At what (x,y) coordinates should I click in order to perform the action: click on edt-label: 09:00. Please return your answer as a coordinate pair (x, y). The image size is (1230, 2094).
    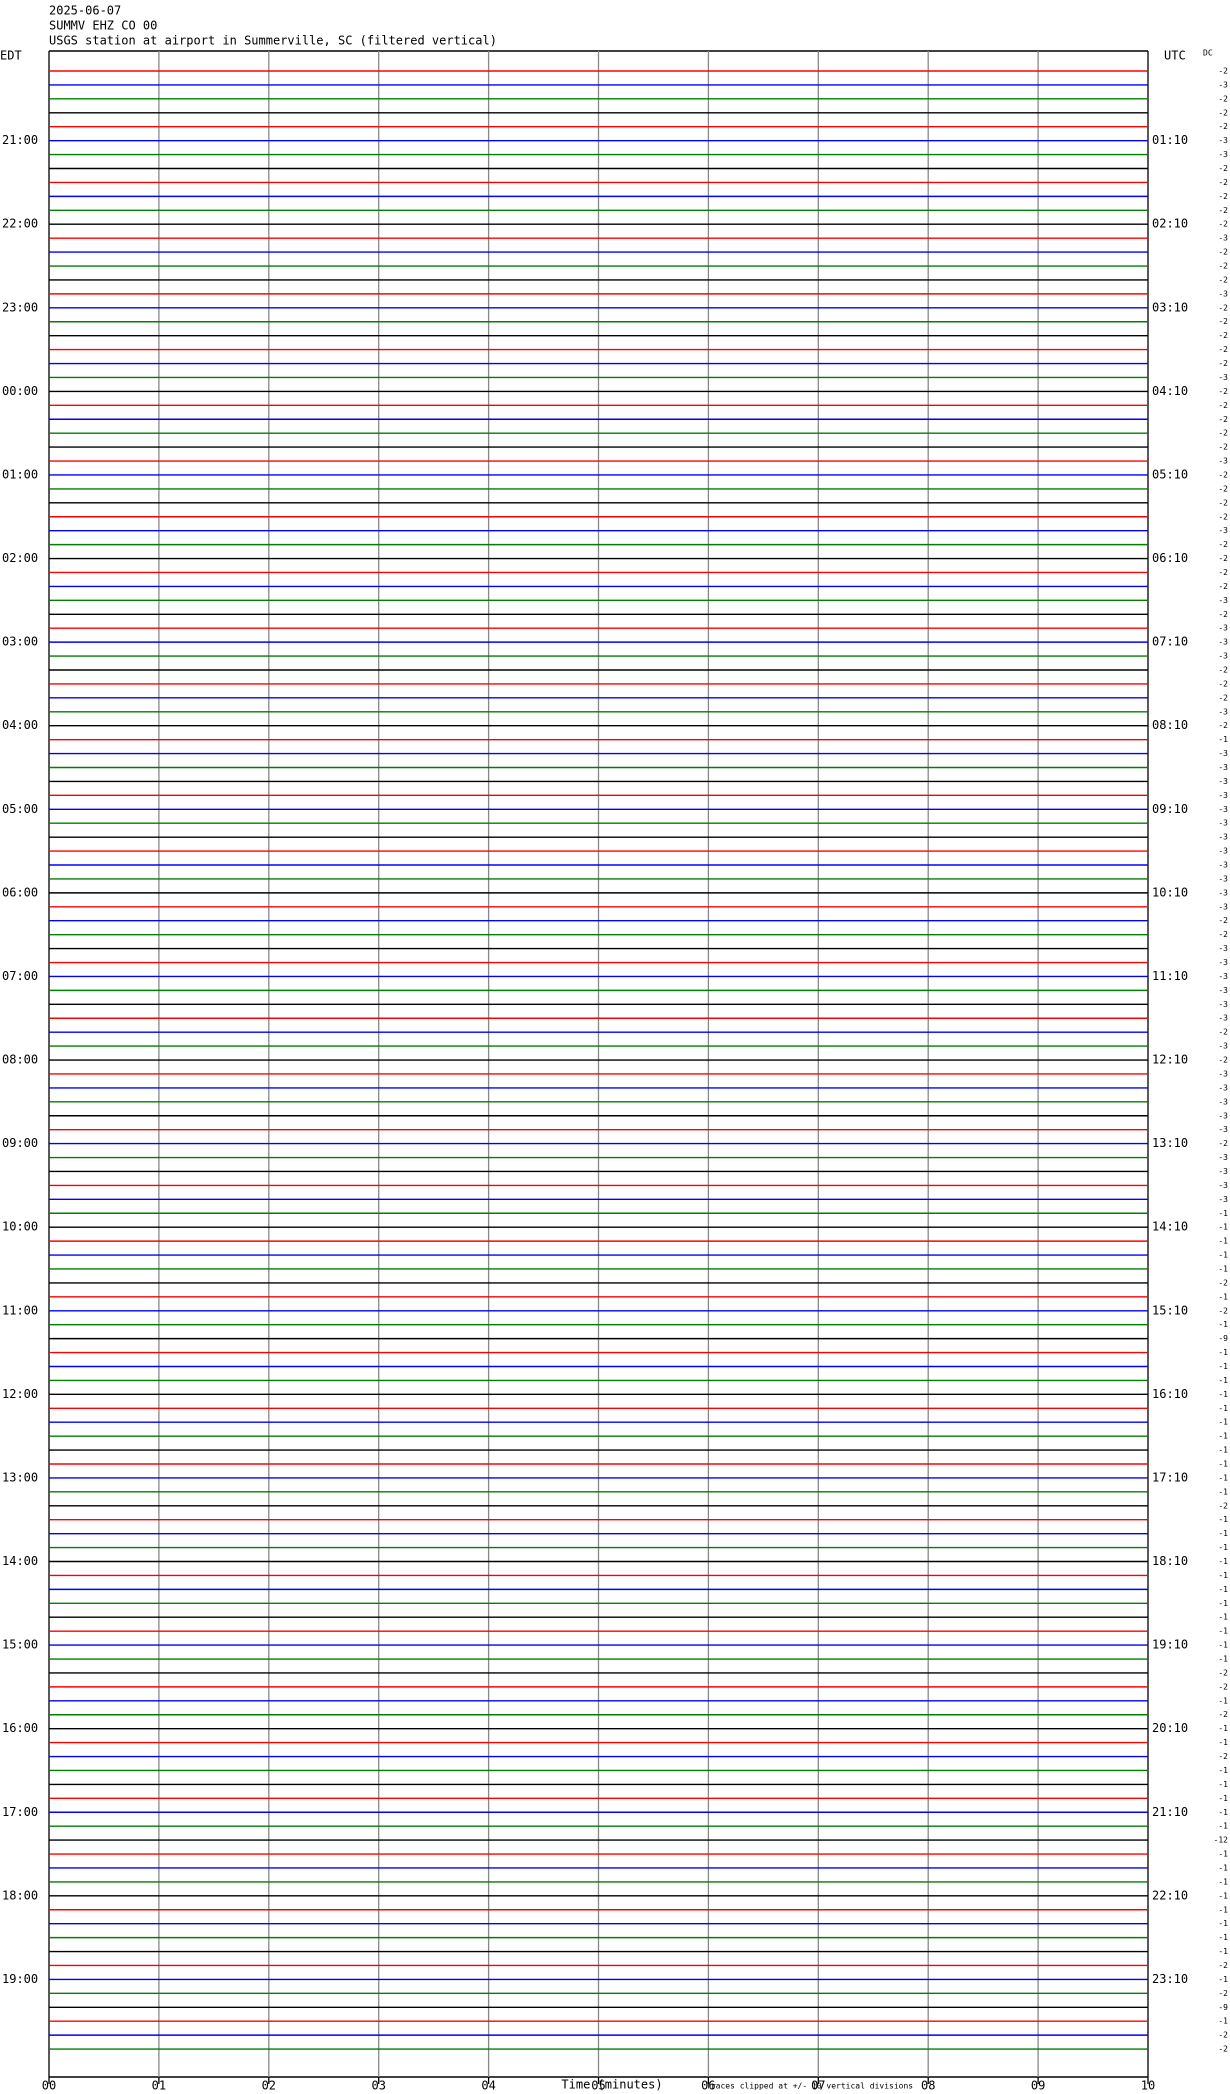
    Looking at the image, I should click on (20, 1143).